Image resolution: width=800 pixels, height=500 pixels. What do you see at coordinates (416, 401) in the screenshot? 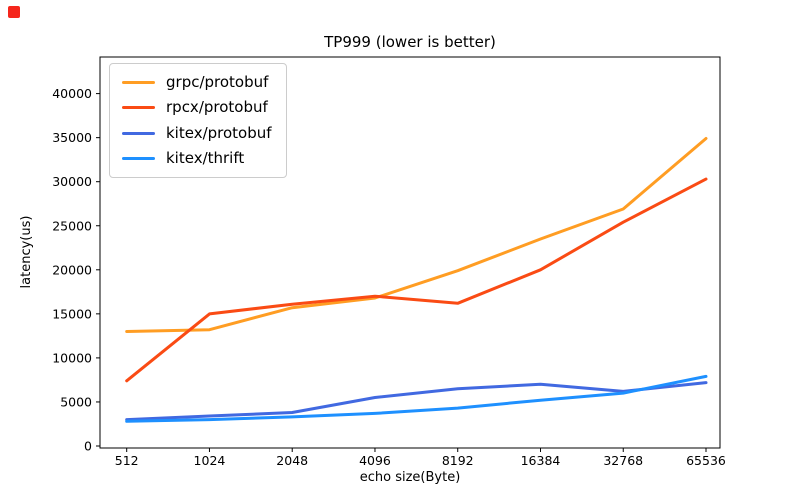
I see `series-line-kitex-protobuf` at bounding box center [416, 401].